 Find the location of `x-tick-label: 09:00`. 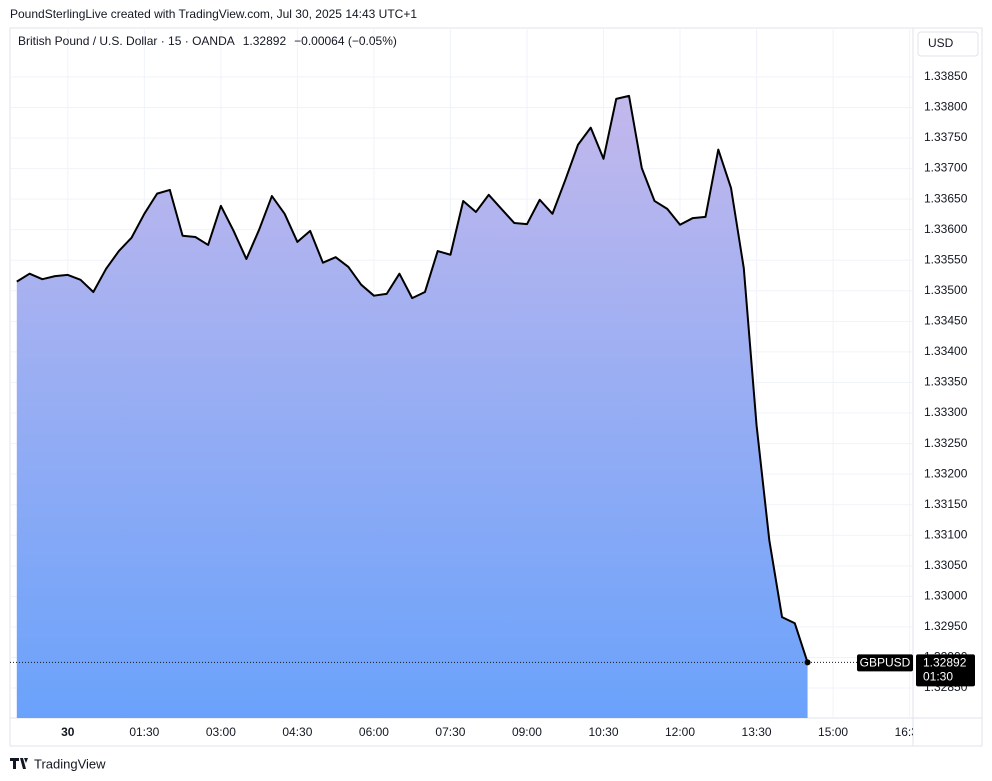

x-tick-label: 09:00 is located at coordinates (527, 732).